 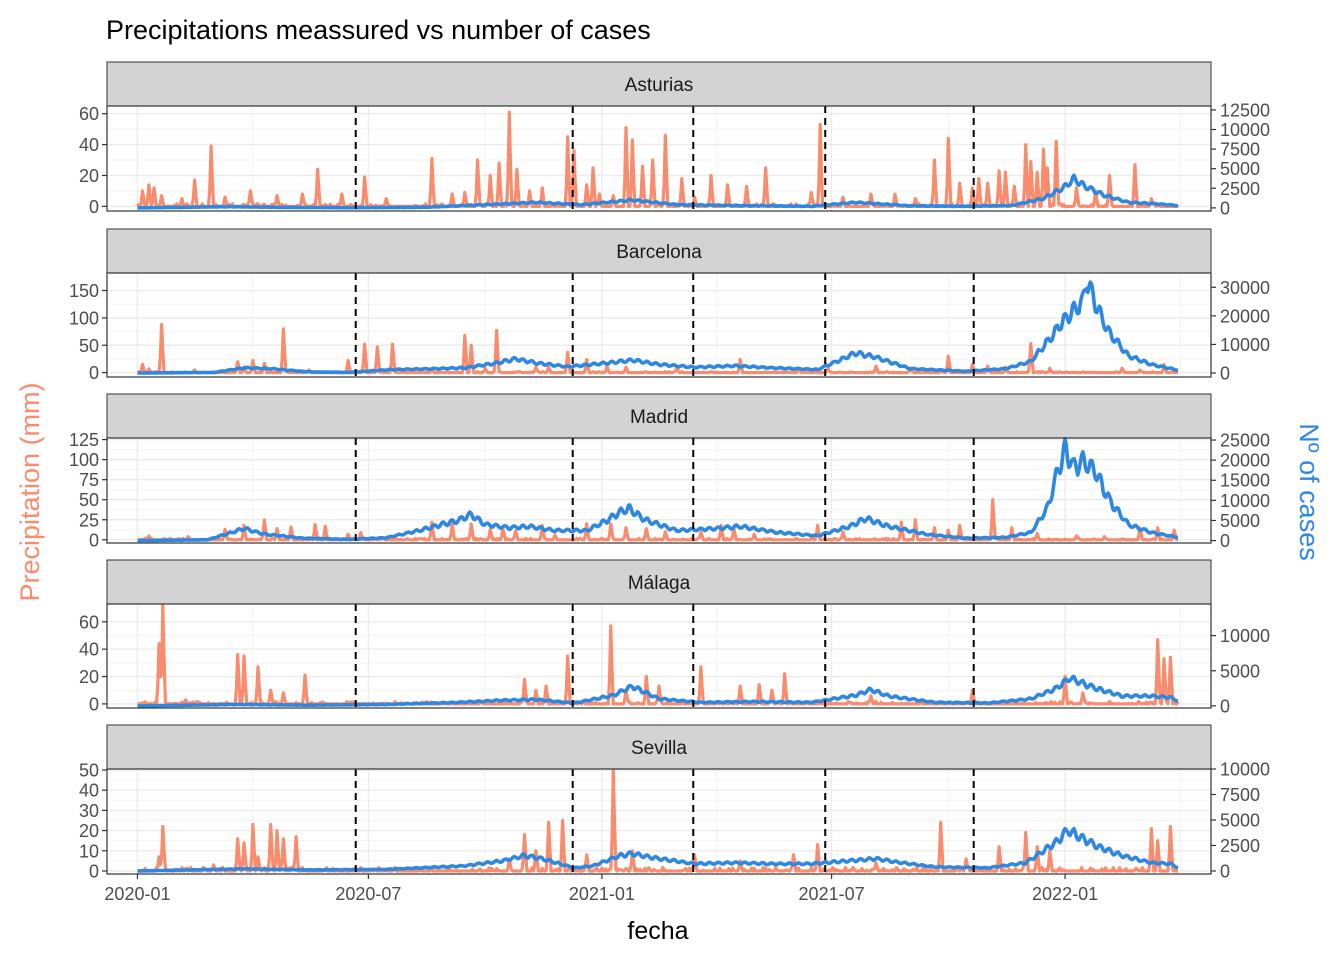 What do you see at coordinates (89, 851) in the screenshot?
I see `y-left-tick-label: 10` at bounding box center [89, 851].